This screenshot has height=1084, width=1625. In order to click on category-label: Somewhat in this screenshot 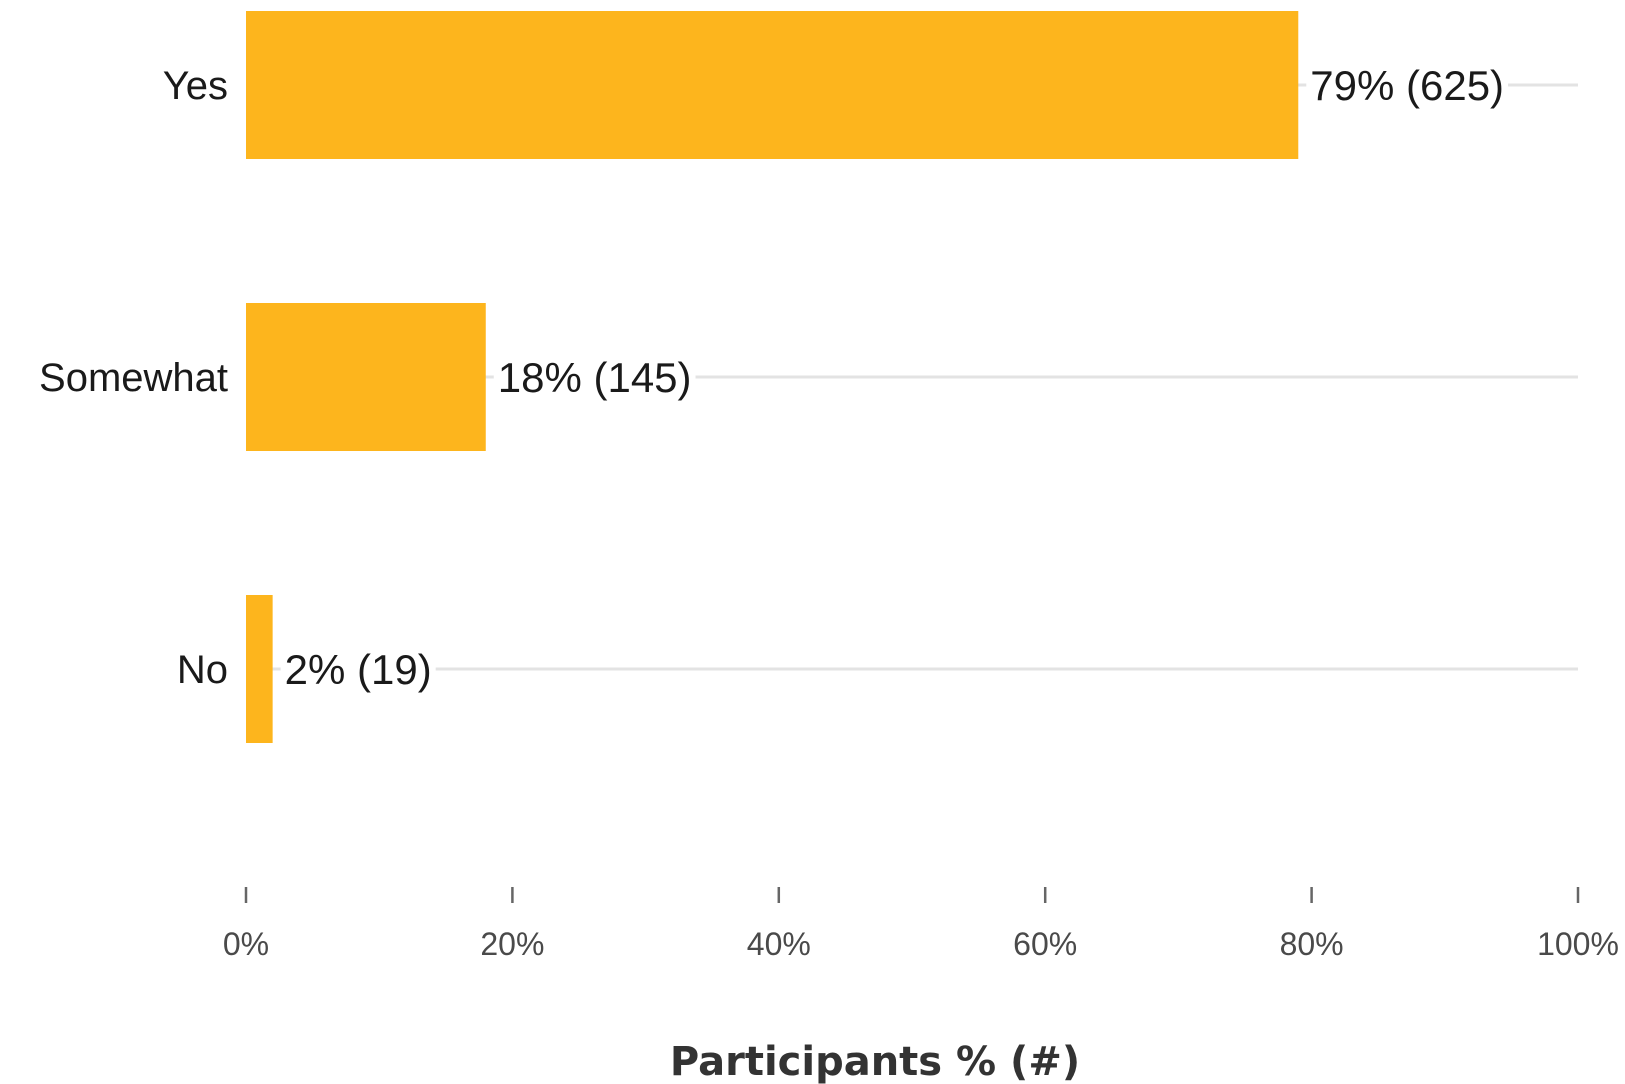, I will do `click(133, 378)`.